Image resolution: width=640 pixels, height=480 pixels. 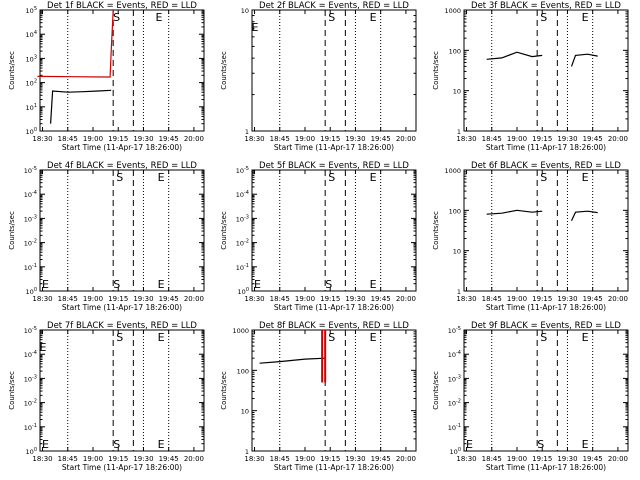 I want to click on panel-title: Det 6f BLACK = Events, RED = LLD, so click(x=546, y=166).